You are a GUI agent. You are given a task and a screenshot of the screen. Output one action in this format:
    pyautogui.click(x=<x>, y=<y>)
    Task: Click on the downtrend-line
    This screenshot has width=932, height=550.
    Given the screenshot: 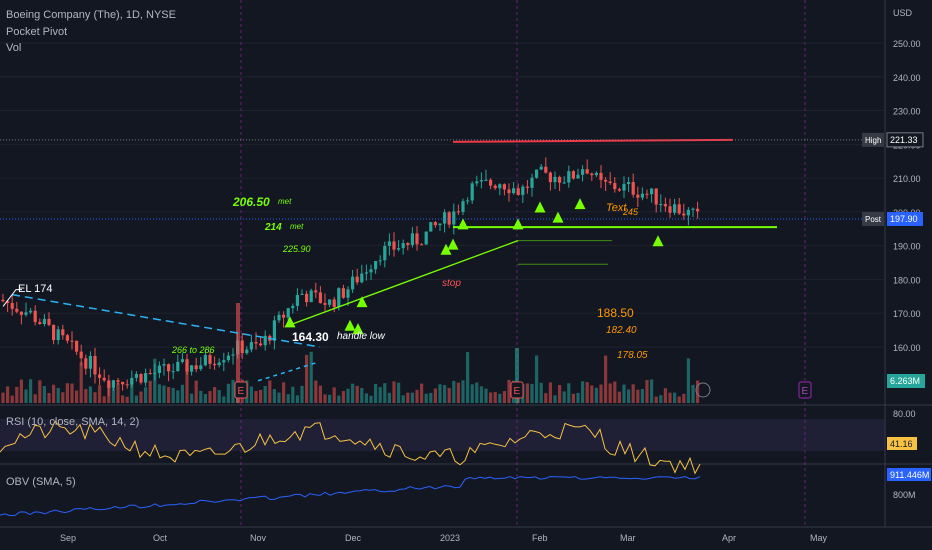 What is the action you would take?
    pyautogui.click(x=166, y=320)
    